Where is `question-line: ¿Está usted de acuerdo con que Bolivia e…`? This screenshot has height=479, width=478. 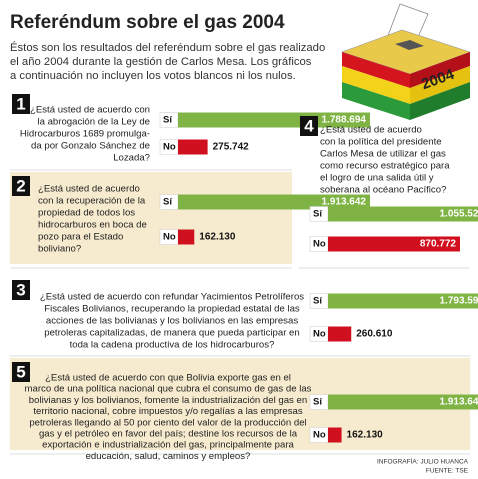 question-line: ¿Está usted de acuerdo con que Bolivia e… is located at coordinates (168, 378).